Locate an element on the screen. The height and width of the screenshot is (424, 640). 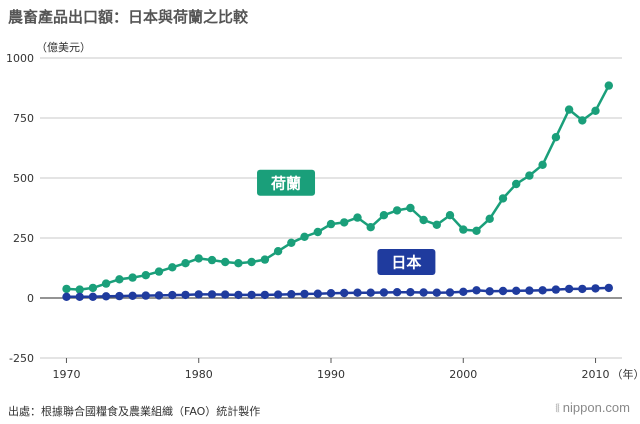
brand-logo: ⧛ nippon.com is located at coordinates (592, 408).